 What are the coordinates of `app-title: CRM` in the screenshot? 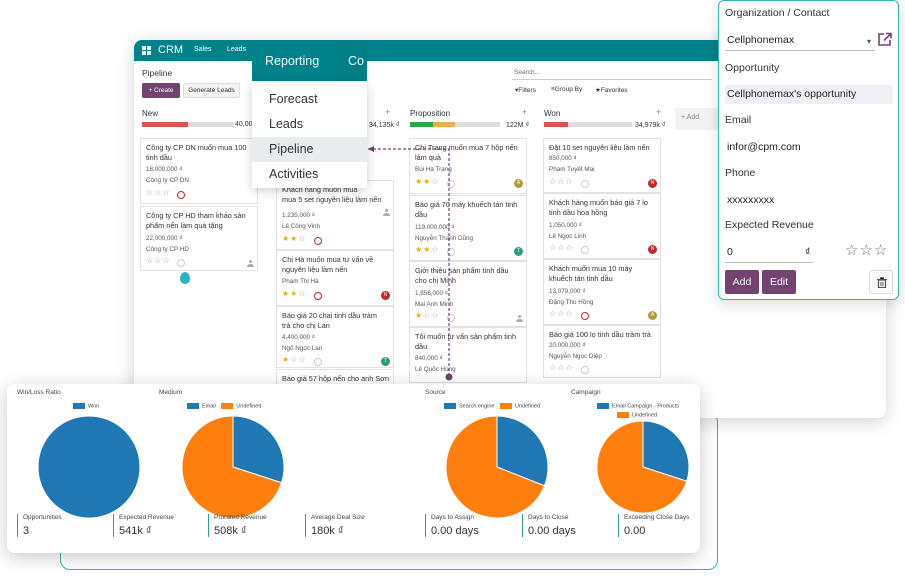 It's located at (171, 50).